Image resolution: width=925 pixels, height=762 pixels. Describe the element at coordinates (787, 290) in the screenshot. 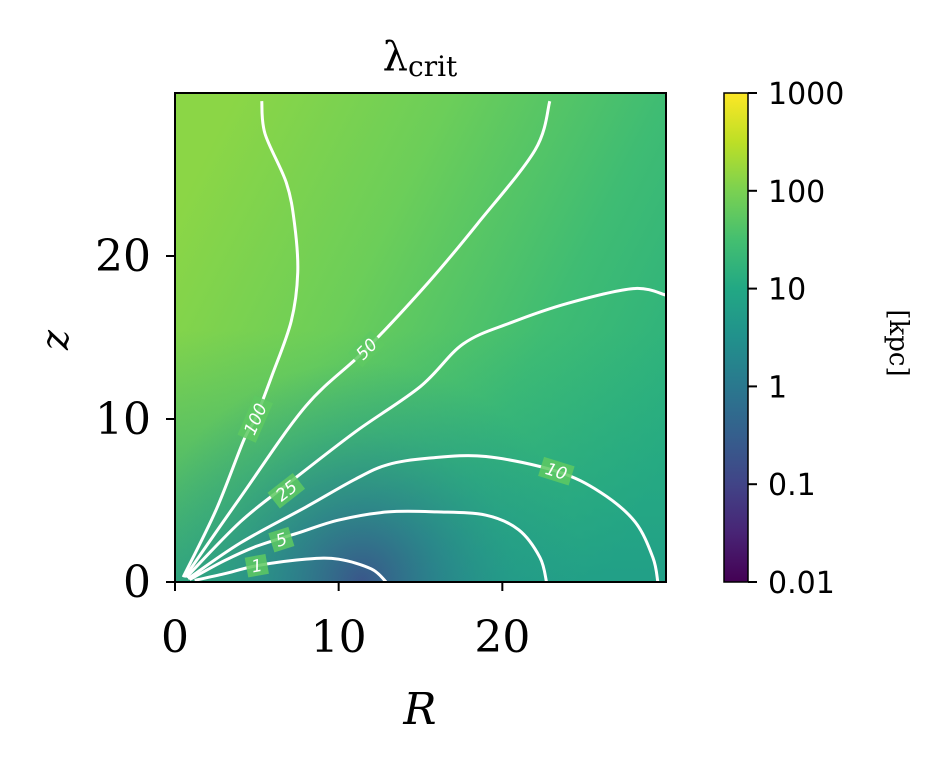

I see `colorbar-tick-label: 10` at that location.